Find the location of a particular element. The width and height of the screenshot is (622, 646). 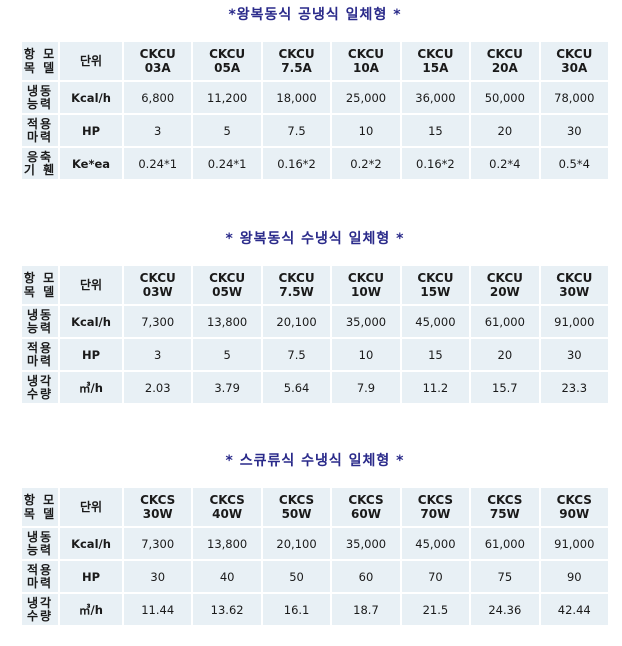

row-label-line: 마력 is located at coordinates (40, 360).